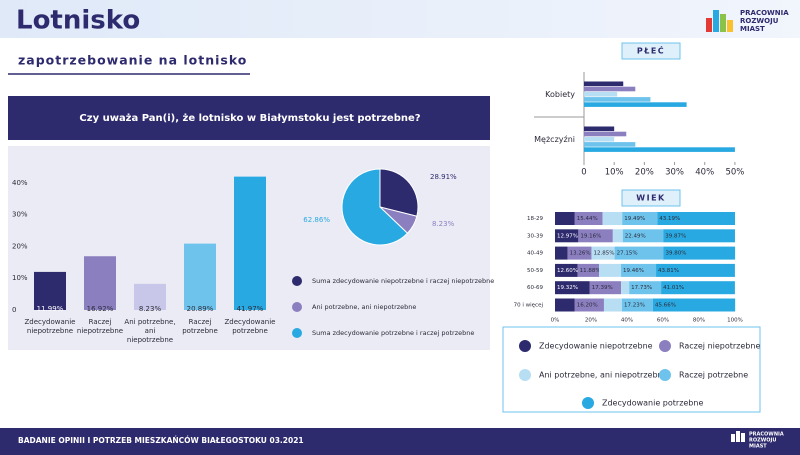 The height and width of the screenshot is (455, 800). Describe the element at coordinates (635, 236) in the screenshot. I see `value-label: 22.49%` at that location.